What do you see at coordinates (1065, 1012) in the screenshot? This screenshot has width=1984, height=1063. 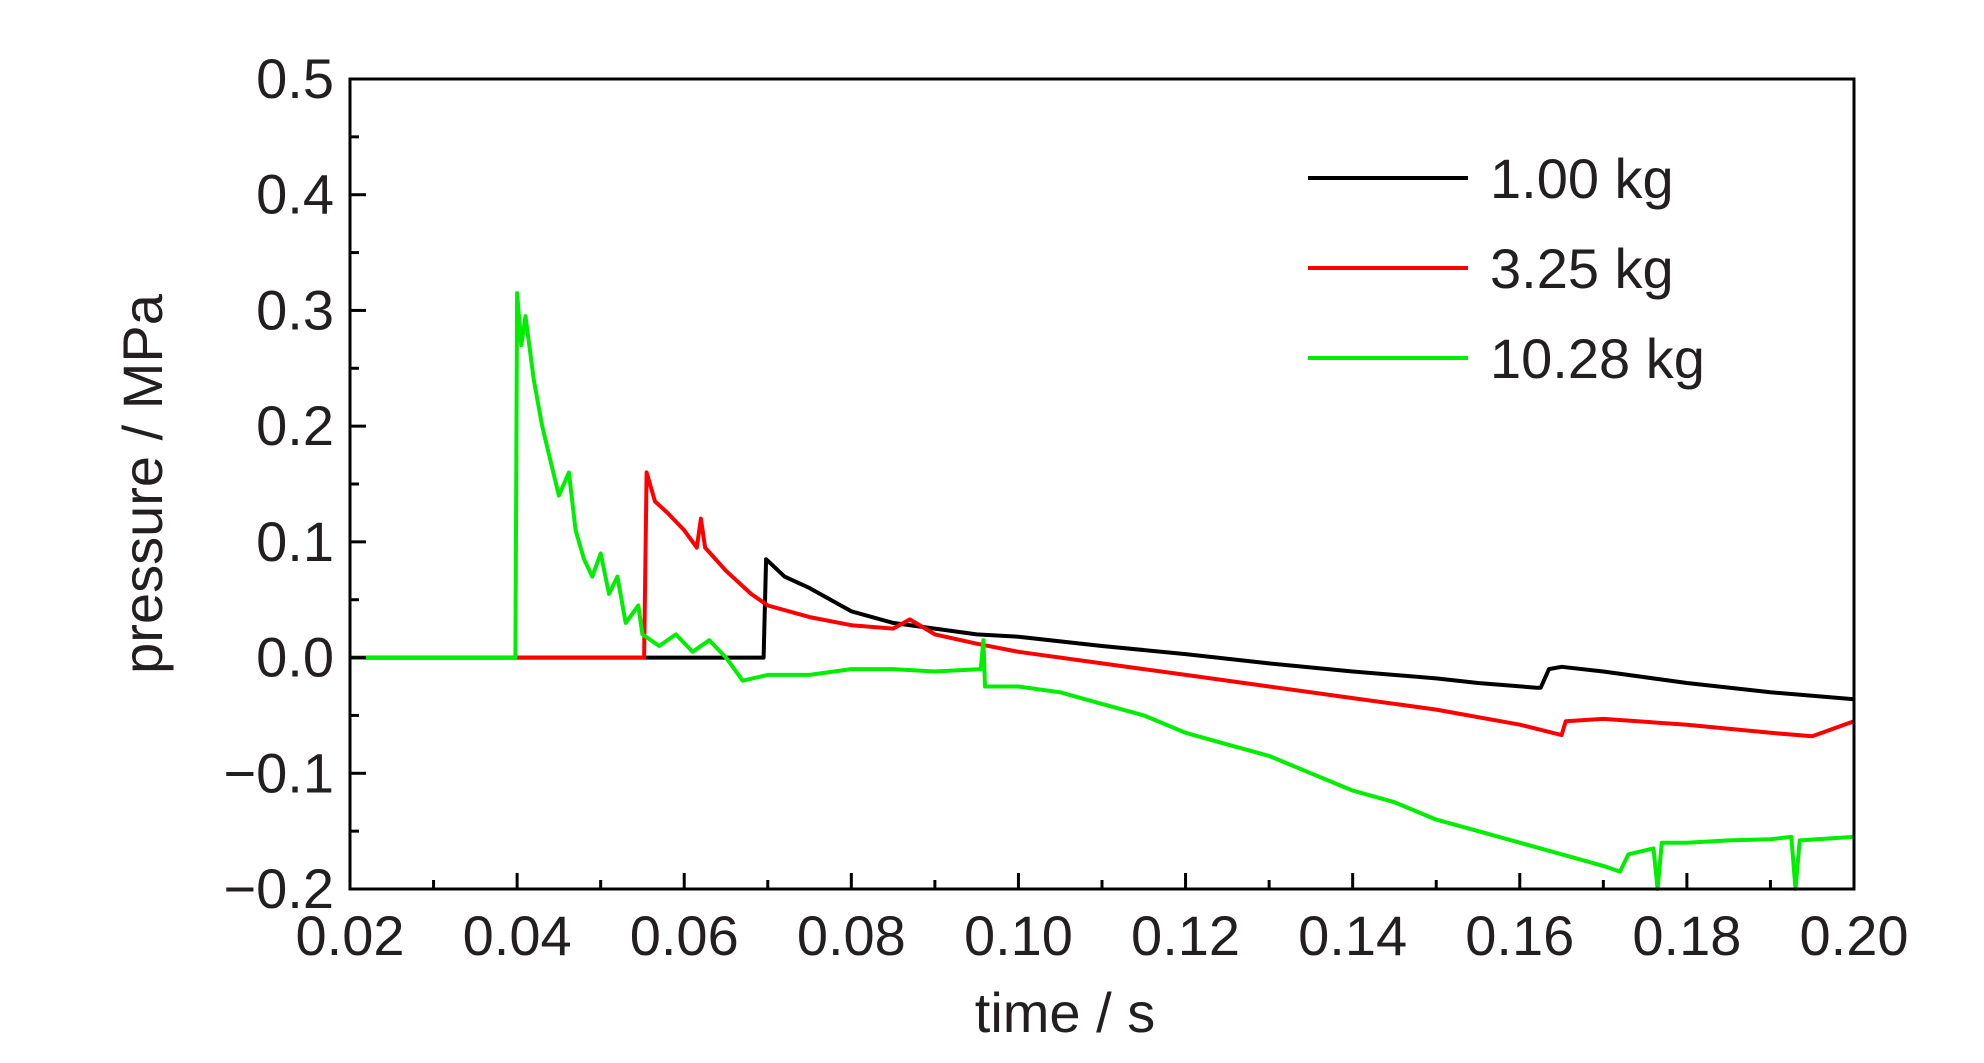 I see `x-axis-title: time / s` at bounding box center [1065, 1012].